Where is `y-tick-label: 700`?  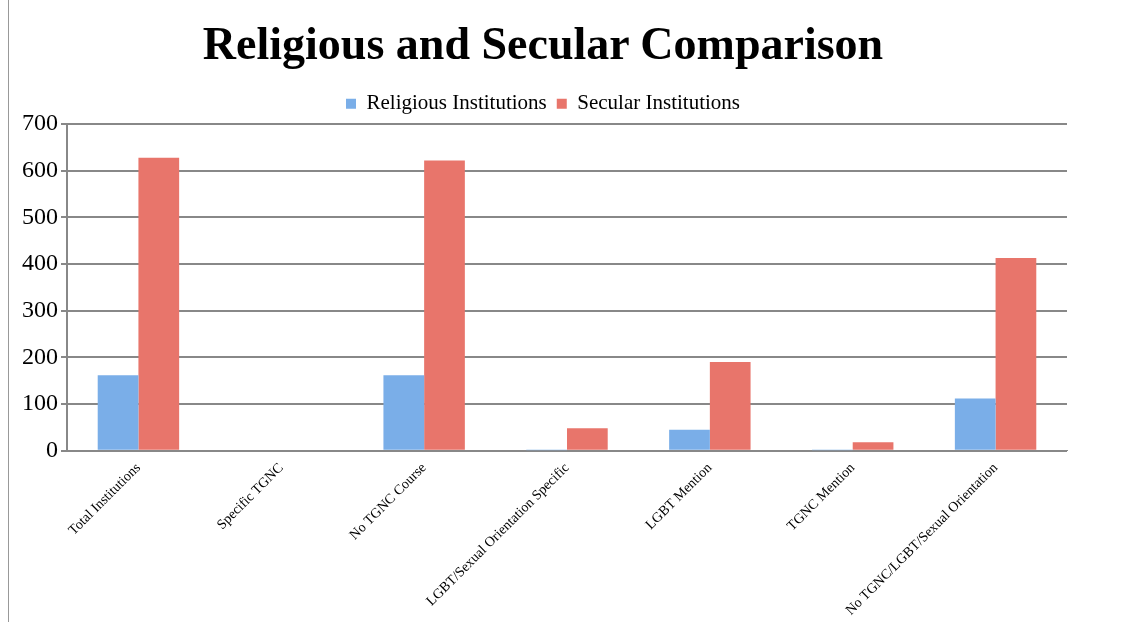 y-tick-label: 700 is located at coordinates (40, 122).